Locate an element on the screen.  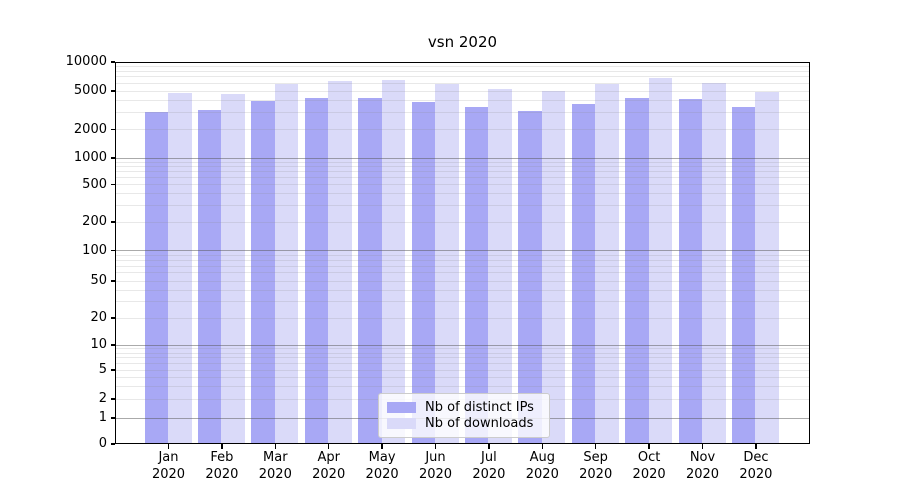
bar-distinct-ips-apr is located at coordinates (316, 271).